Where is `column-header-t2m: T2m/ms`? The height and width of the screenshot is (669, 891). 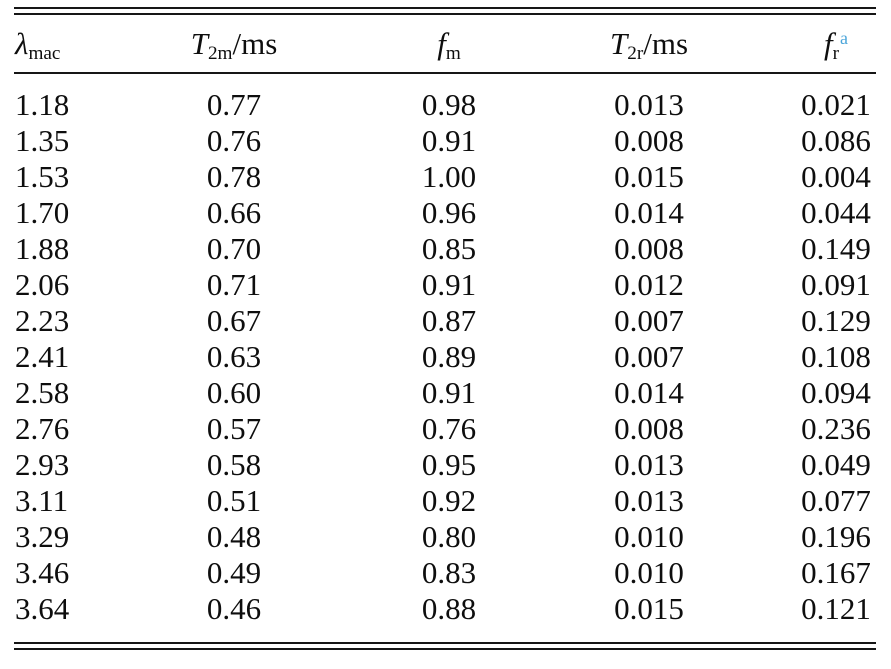 column-header-t2m: T2m/ms is located at coordinates (234, 44).